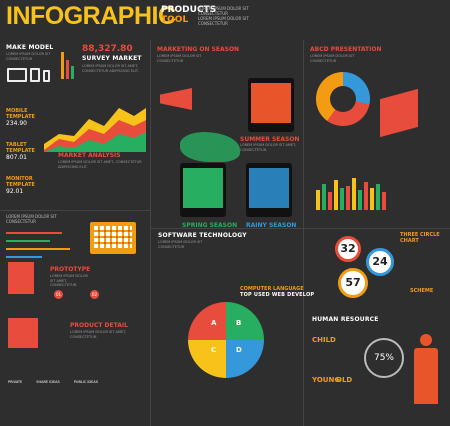  What do you see at coordinates (16, 123) in the screenshot?
I see `mobile-value: 234.90` at bounding box center [16, 123].